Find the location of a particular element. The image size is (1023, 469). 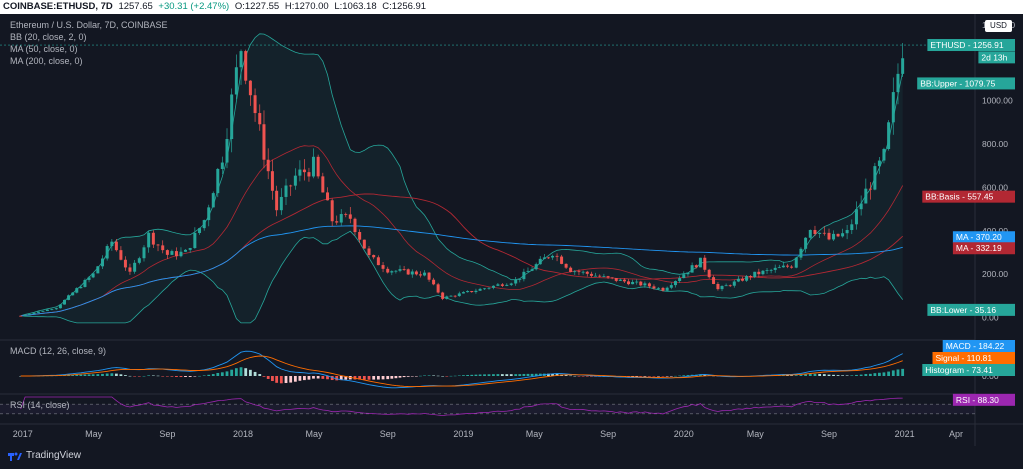

price-change: +30.31 (+2.47%) is located at coordinates (194, 6).